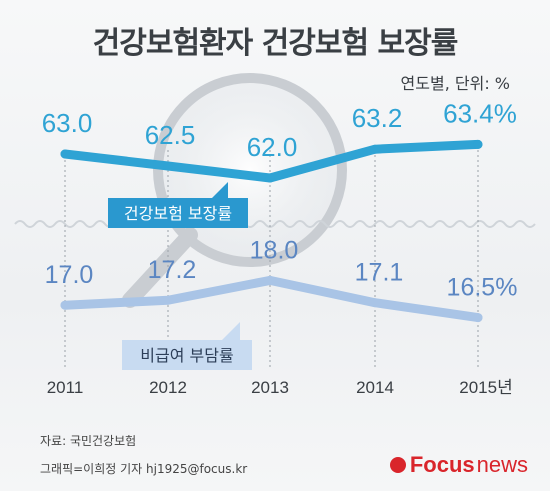 The width and height of the screenshot is (550, 491). What do you see at coordinates (274, 250) in the screenshot?
I see `data-label: 18.0` at bounding box center [274, 250].